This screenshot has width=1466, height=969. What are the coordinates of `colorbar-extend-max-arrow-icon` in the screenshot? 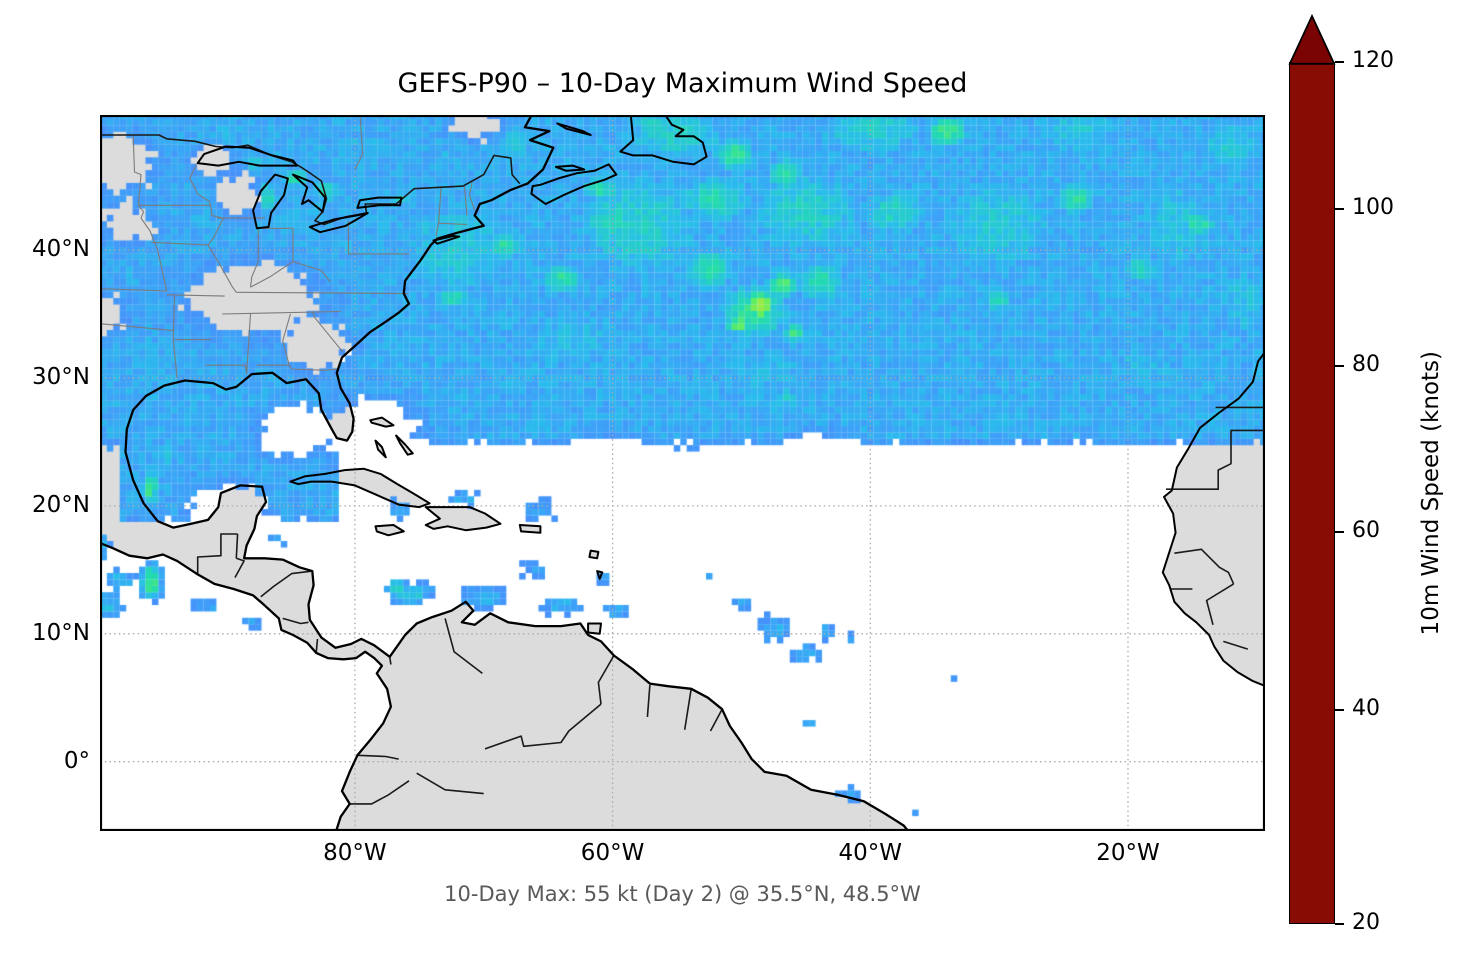 It's located at (1312, 39).